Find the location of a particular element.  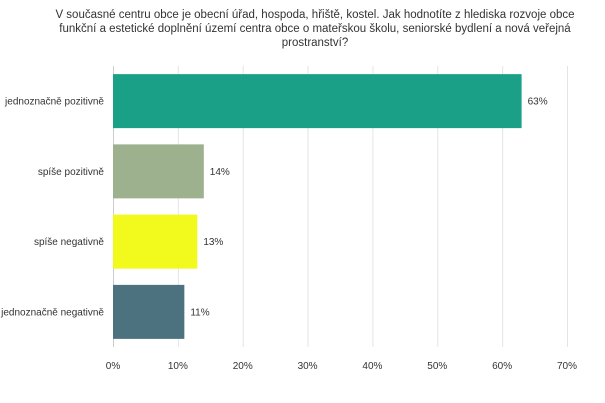

x-tick-label: 0% is located at coordinates (113, 366).